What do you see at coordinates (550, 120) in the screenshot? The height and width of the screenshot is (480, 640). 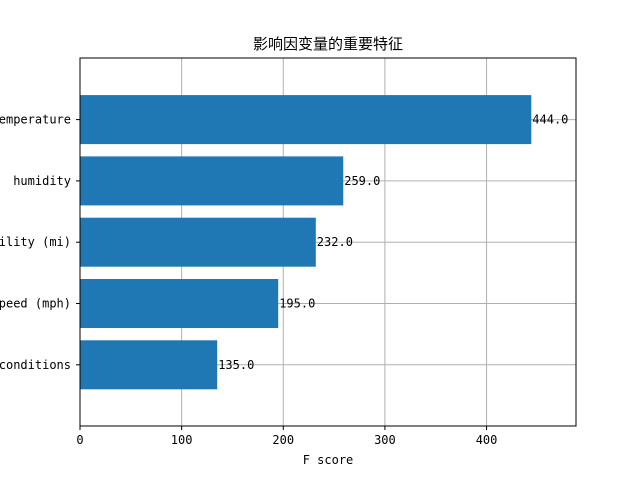 I see `bar-value-label: 444.0` at bounding box center [550, 120].